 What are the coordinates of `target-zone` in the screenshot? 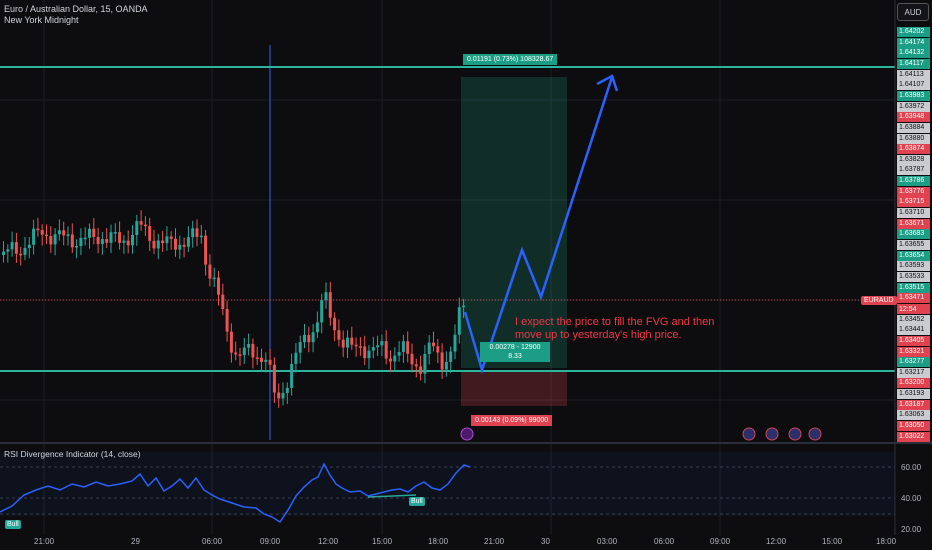 It's located at (514, 222).